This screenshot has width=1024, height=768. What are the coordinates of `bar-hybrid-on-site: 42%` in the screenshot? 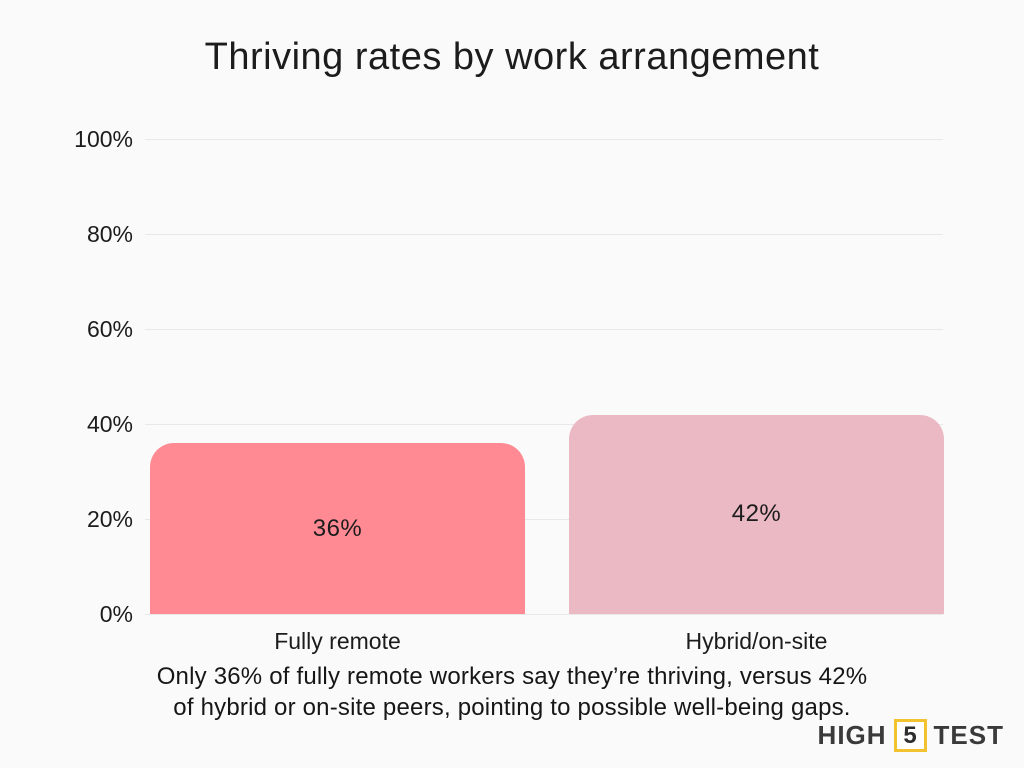 It's located at (756, 514).